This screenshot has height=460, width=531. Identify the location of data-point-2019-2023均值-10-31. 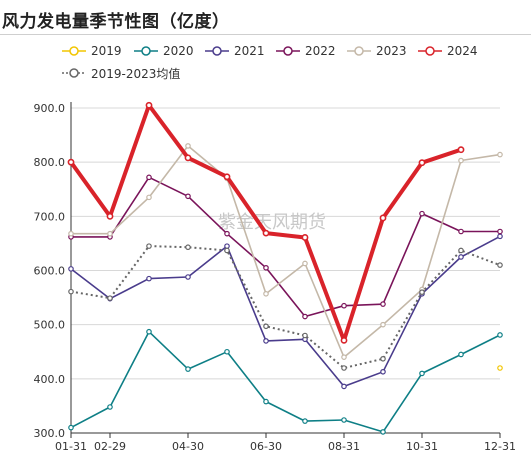
(422, 292).